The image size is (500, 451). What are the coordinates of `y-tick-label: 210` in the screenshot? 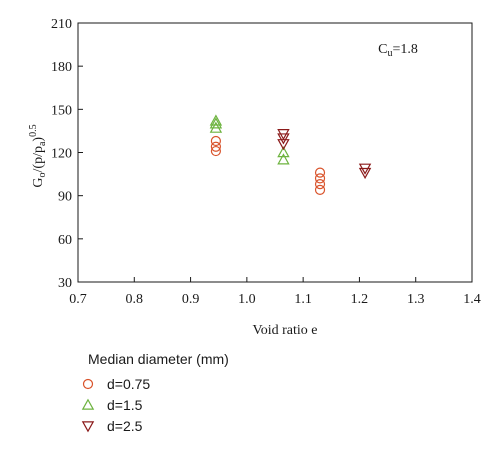 It's located at (61, 24).